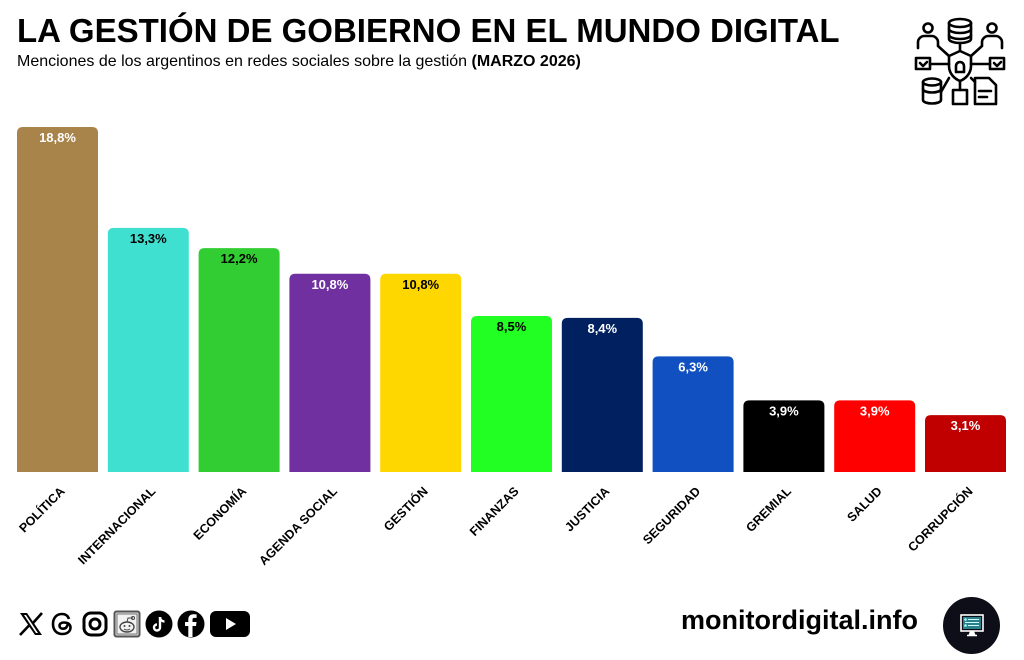  Describe the element at coordinates (405, 509) in the screenshot. I see `category-label-gestion: GESTIÓN` at that location.